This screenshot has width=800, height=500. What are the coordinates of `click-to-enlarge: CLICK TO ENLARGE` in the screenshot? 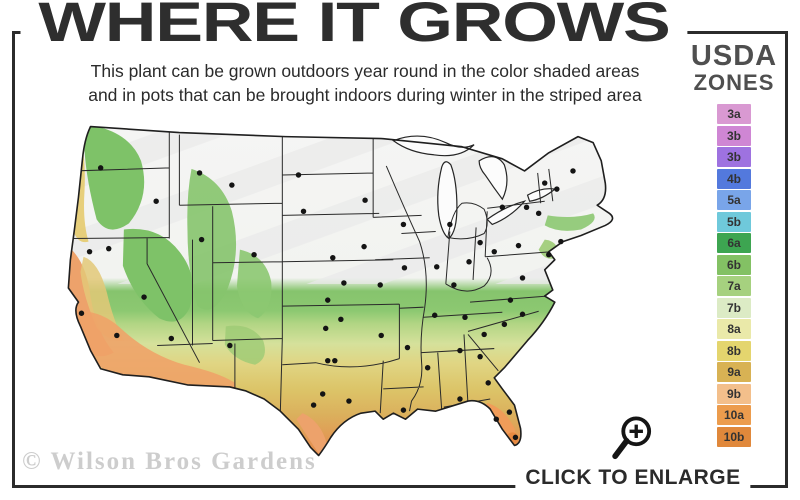 It's located at (633, 452).